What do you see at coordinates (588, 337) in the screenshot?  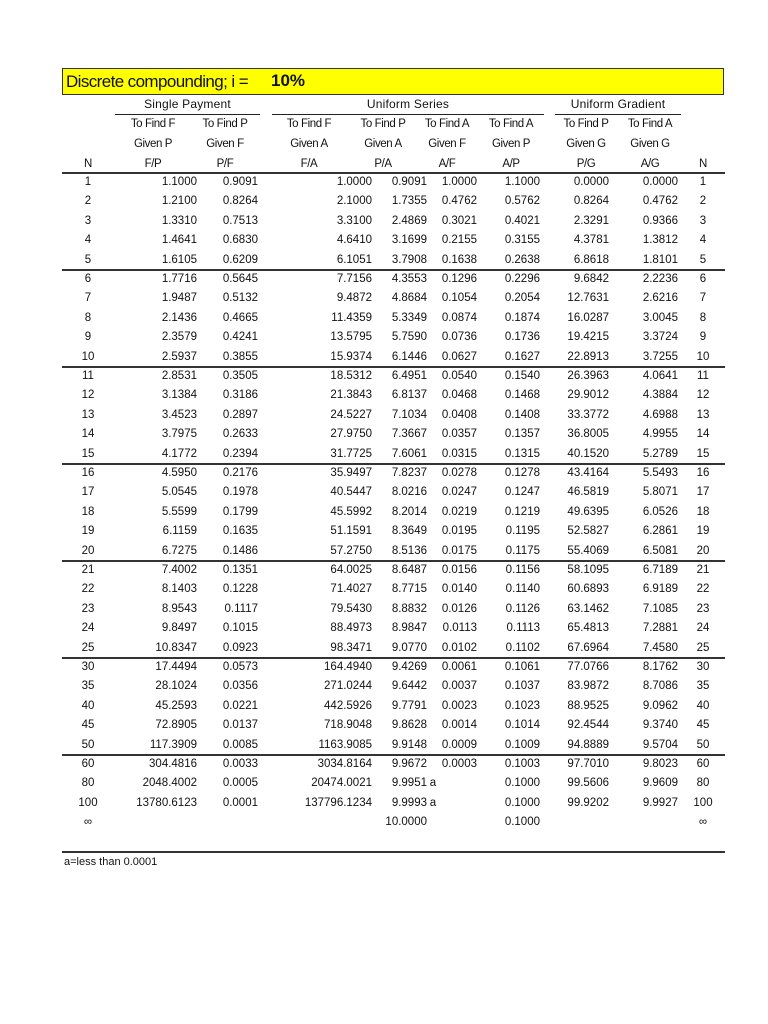 I see `cell-pg: 19.4215` at bounding box center [588, 337].